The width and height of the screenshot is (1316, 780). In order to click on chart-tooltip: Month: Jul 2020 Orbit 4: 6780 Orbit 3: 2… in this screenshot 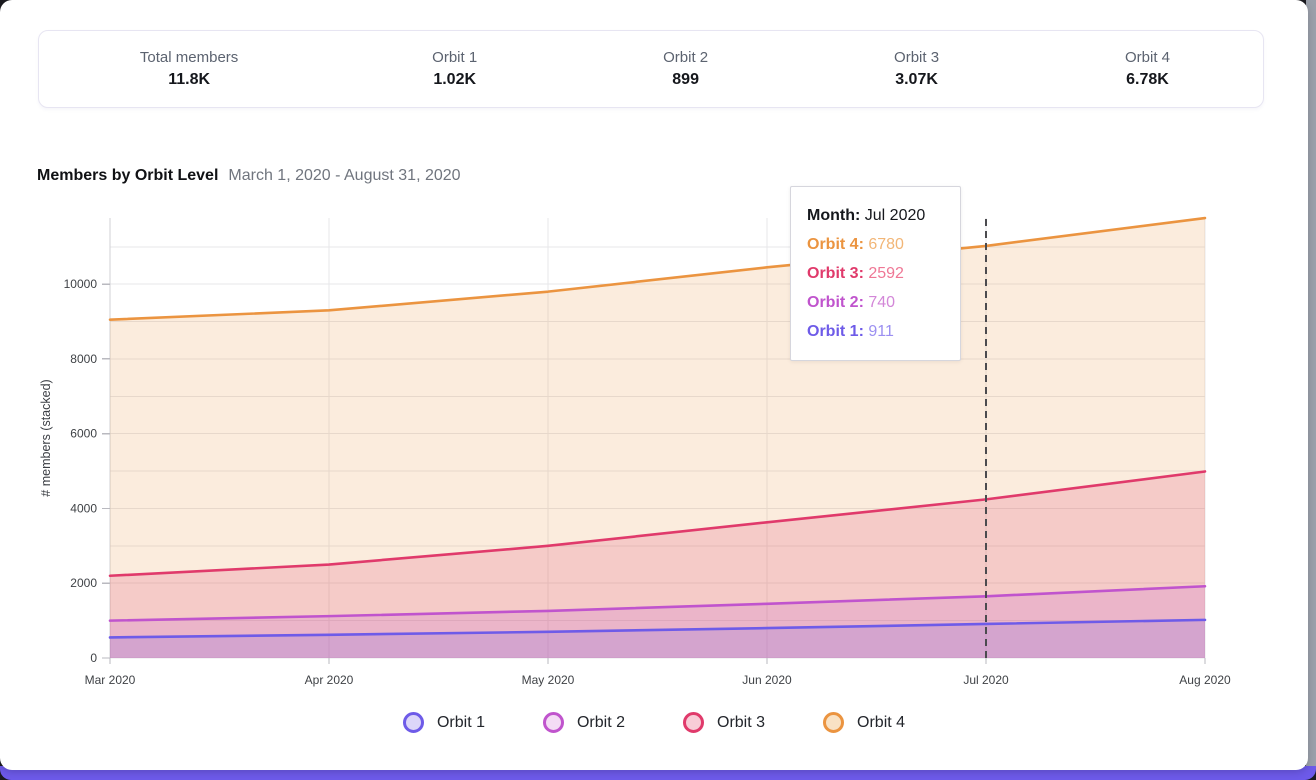, I will do `click(875, 273)`.